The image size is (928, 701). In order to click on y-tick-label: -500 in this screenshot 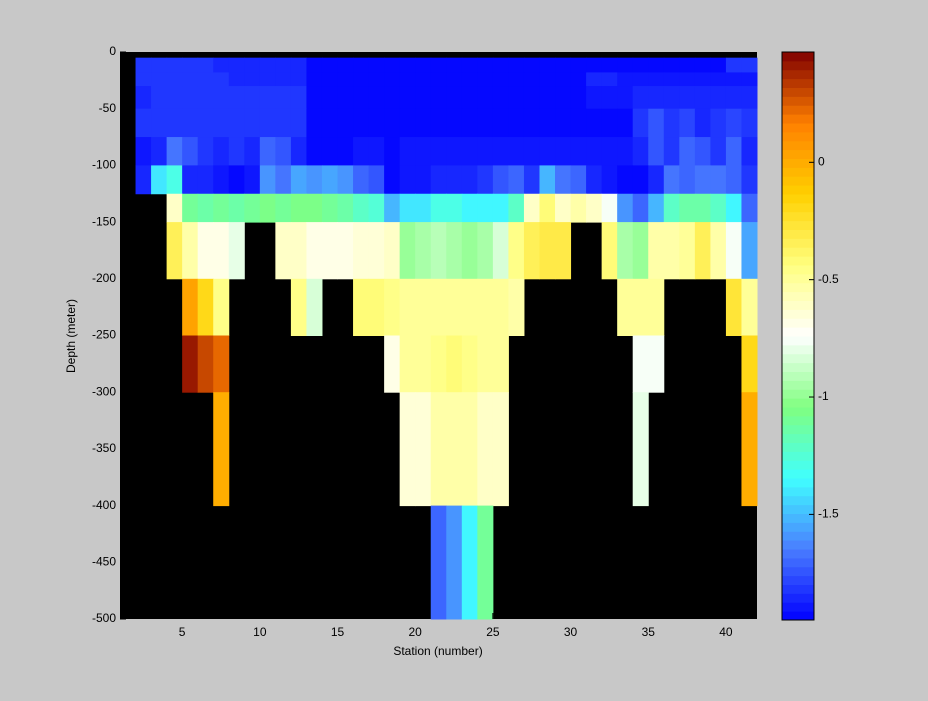, I will do `click(104, 618)`.